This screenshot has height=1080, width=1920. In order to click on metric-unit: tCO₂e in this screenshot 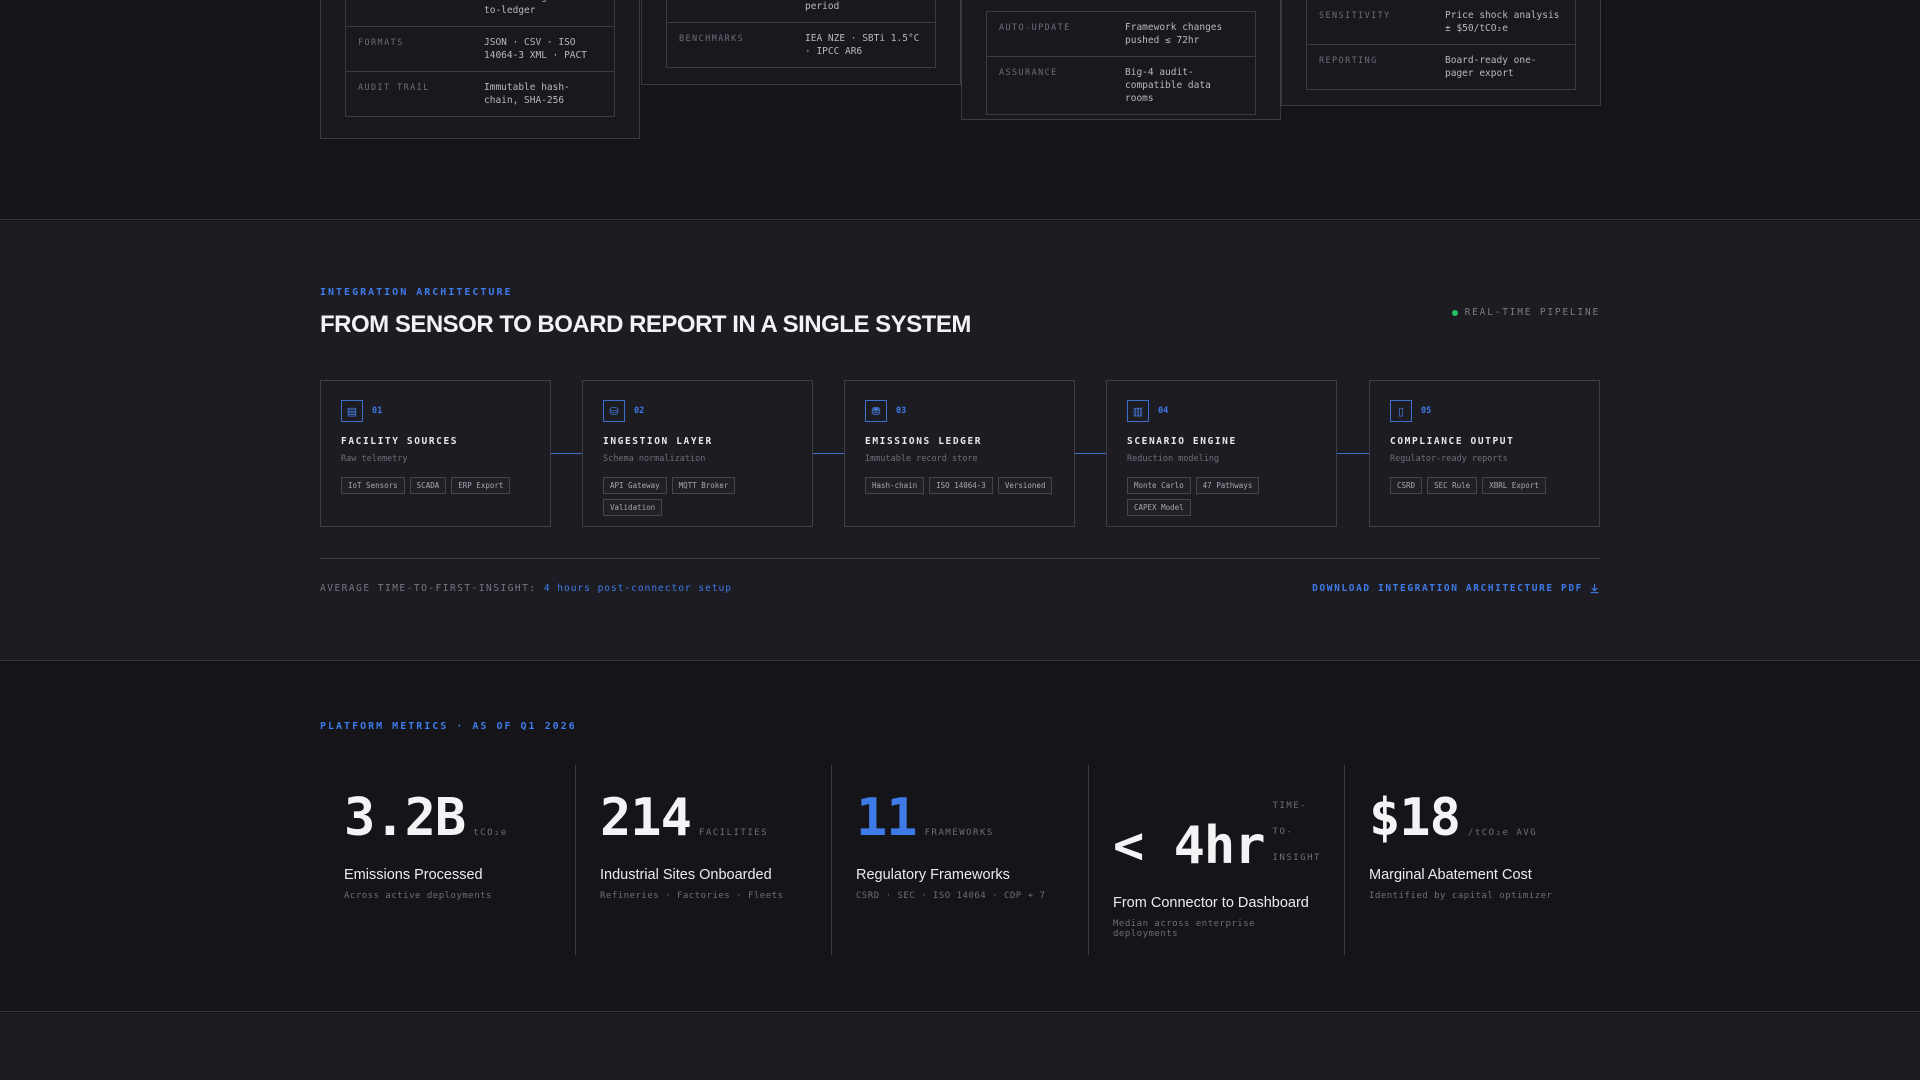, I will do `click(490, 833)`.